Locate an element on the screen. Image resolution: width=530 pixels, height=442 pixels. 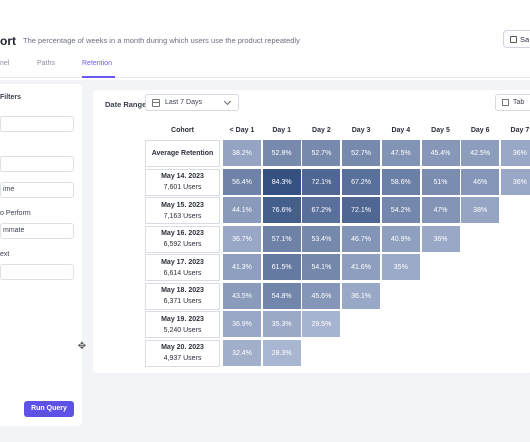
retention-cell: 72.1% is located at coordinates (322, 182).